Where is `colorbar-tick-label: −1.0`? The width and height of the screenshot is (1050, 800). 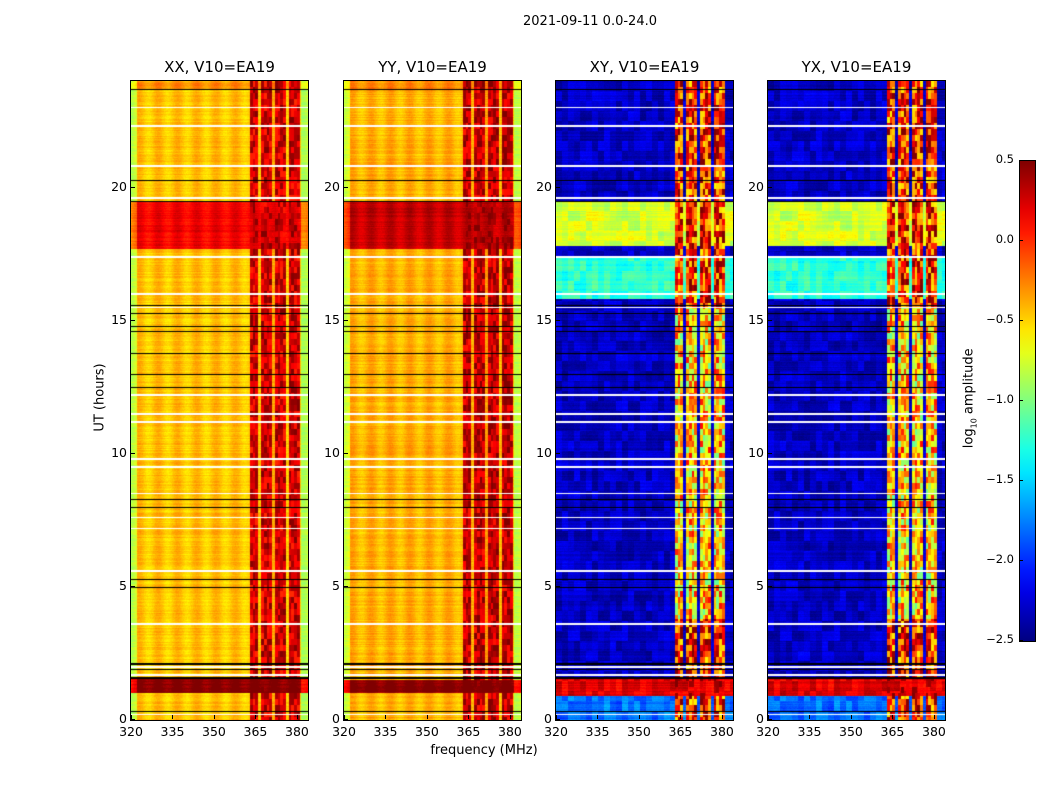
colorbar-tick-label: −1.0 is located at coordinates (1000, 399).